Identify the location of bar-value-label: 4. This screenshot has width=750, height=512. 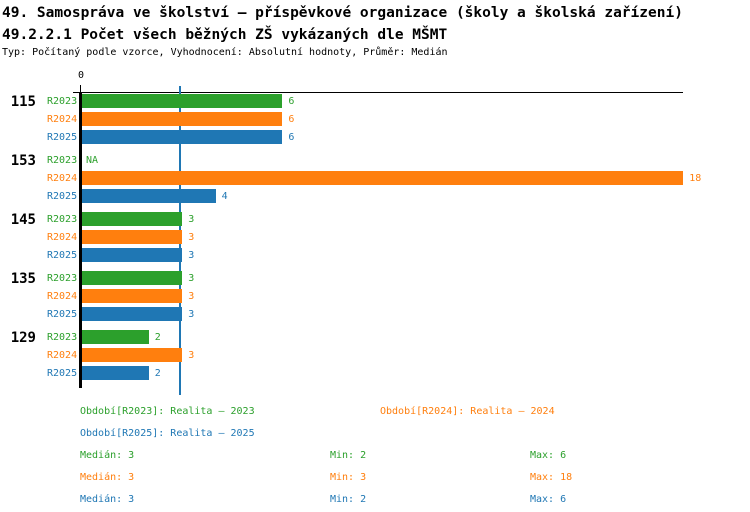
(224, 196).